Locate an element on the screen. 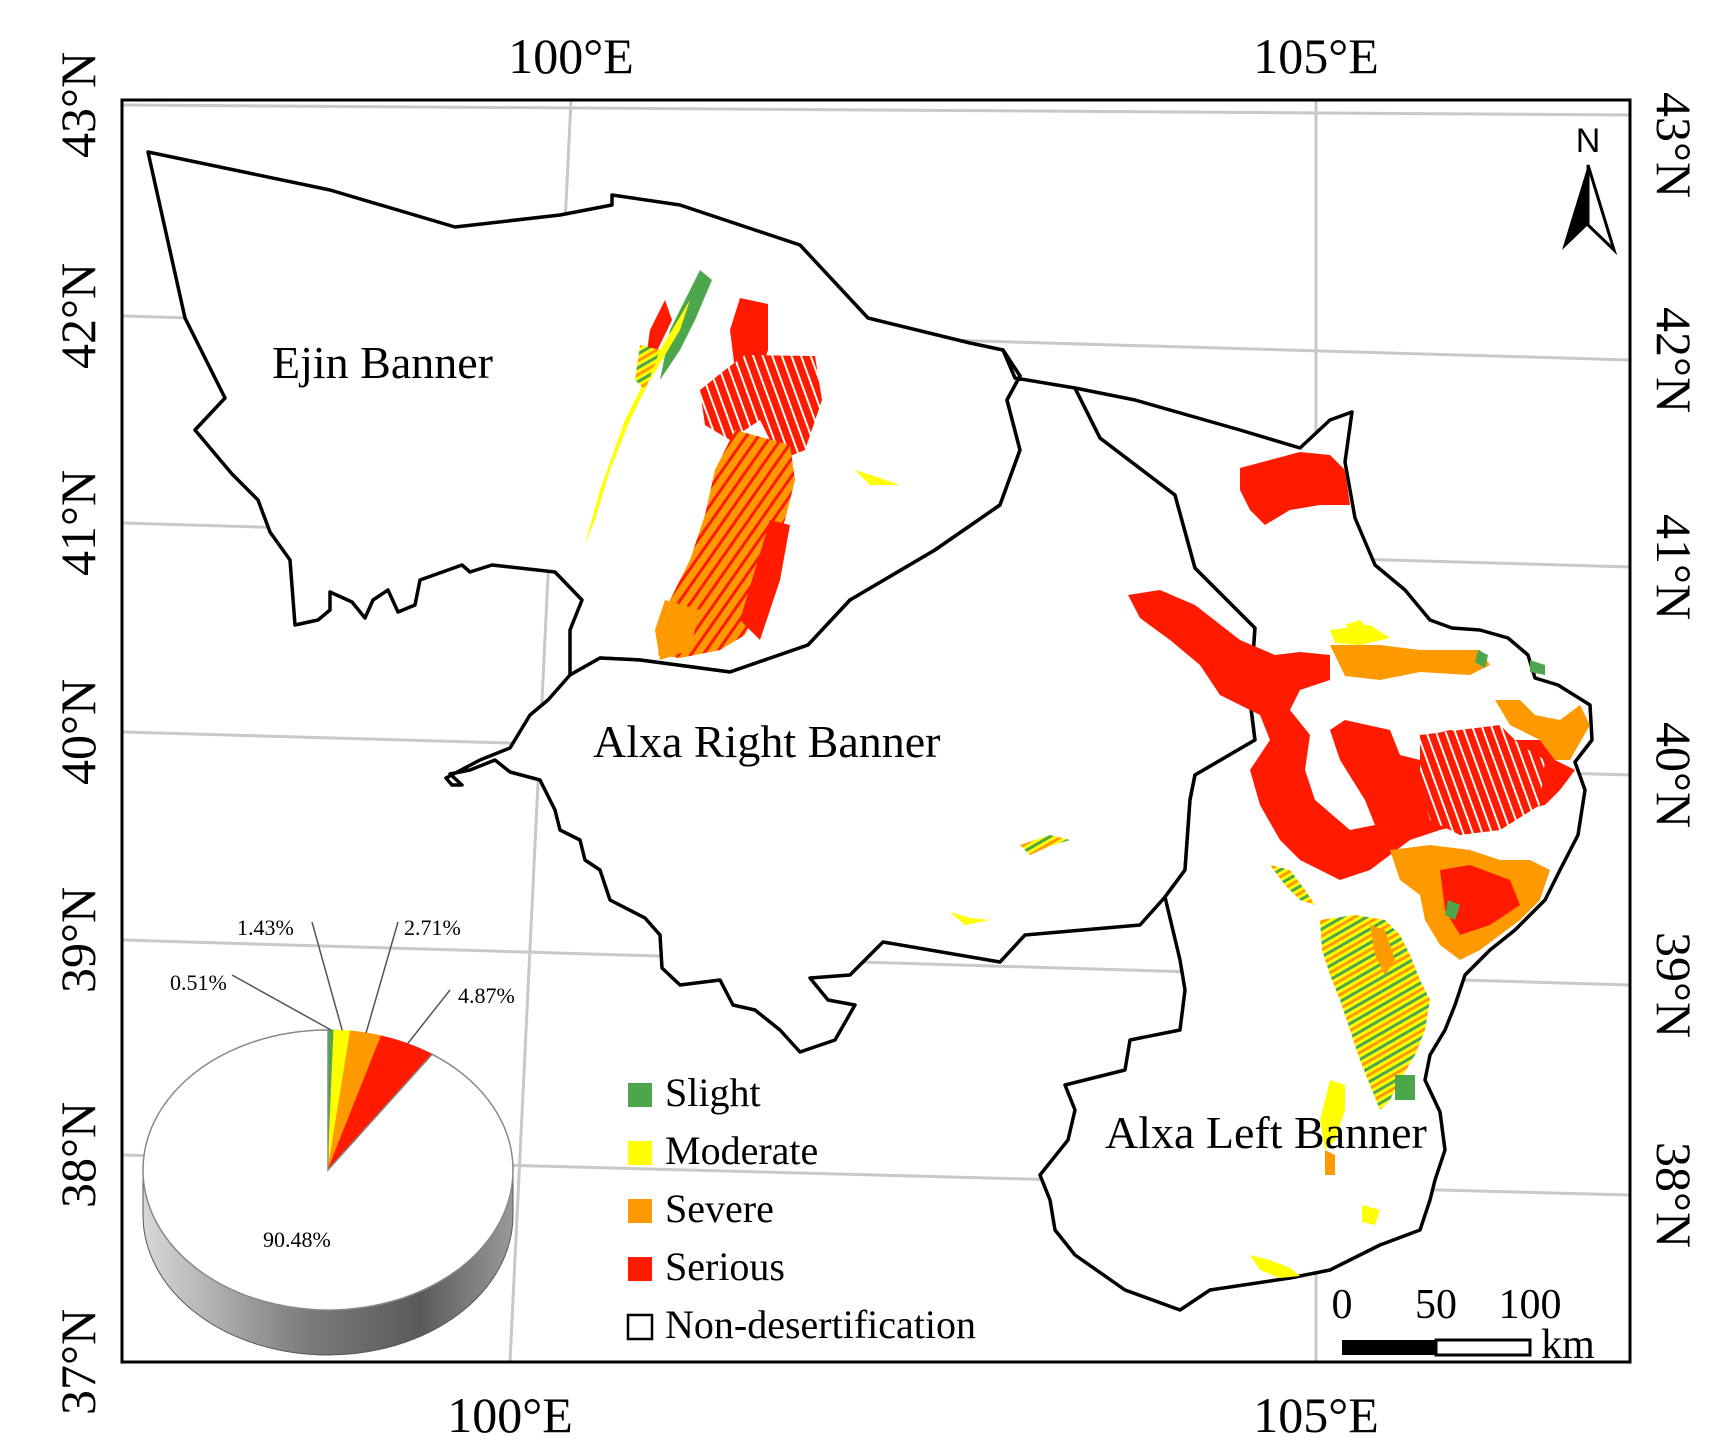  pie-leader-severe is located at coordinates (382, 977).